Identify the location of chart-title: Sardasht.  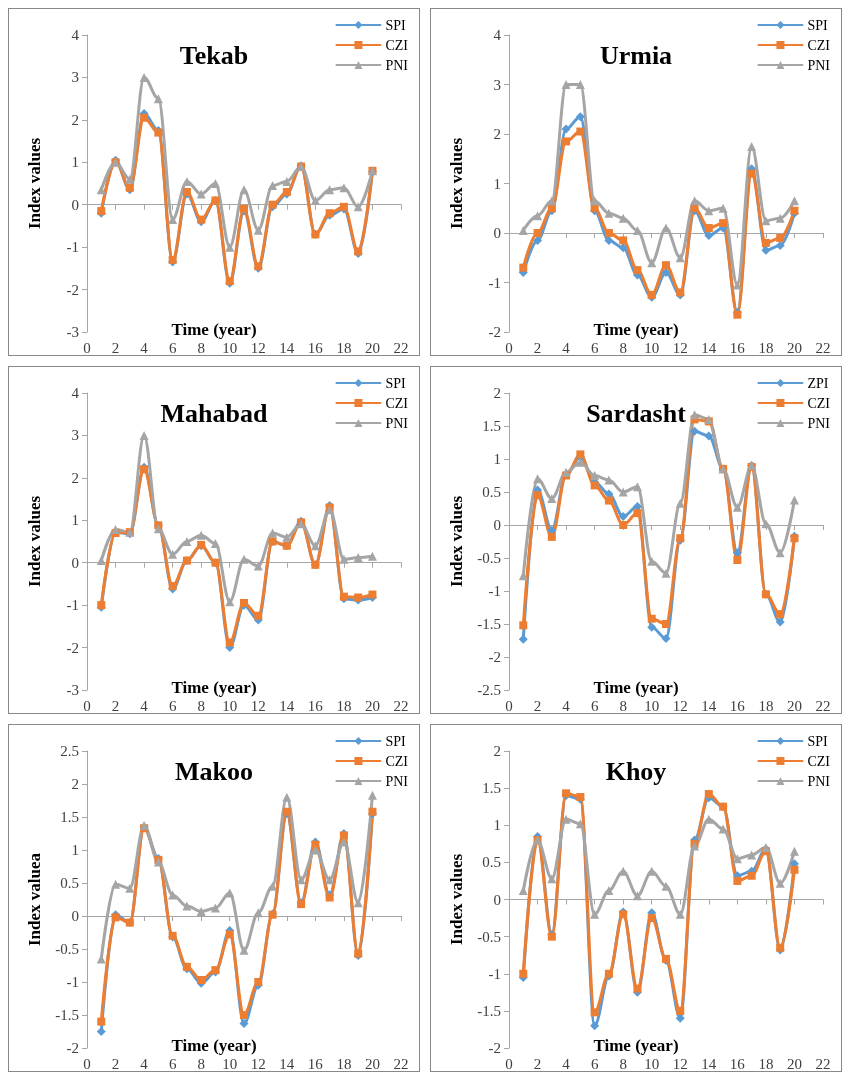
(636, 413).